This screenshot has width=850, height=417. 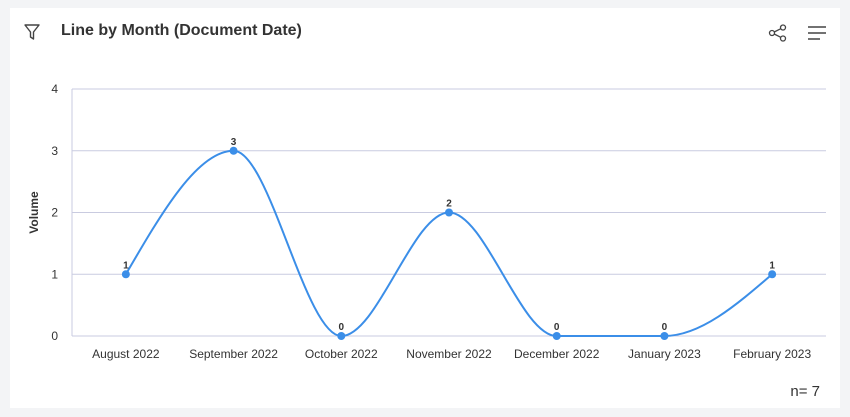 What do you see at coordinates (234, 142) in the screenshot?
I see `data-label: 3` at bounding box center [234, 142].